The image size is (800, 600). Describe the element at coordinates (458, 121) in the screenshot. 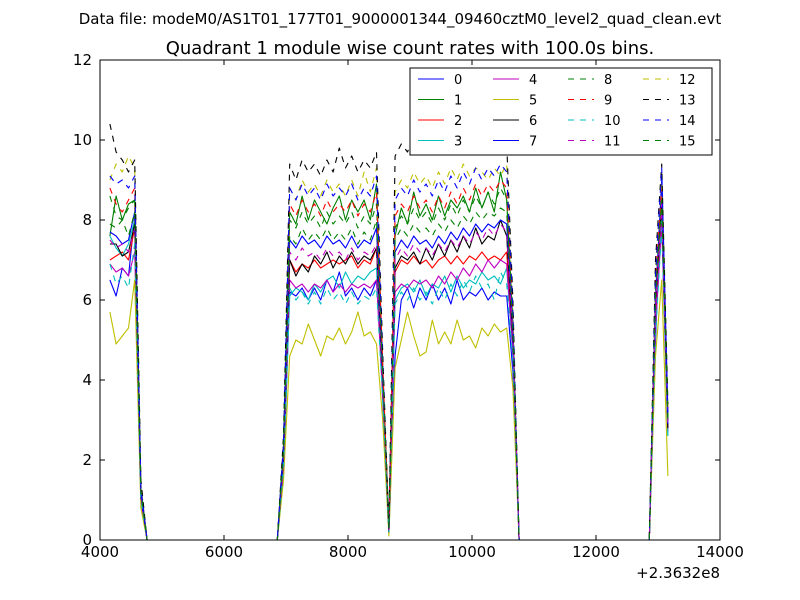

I see `legend-label-2: 2` at that location.